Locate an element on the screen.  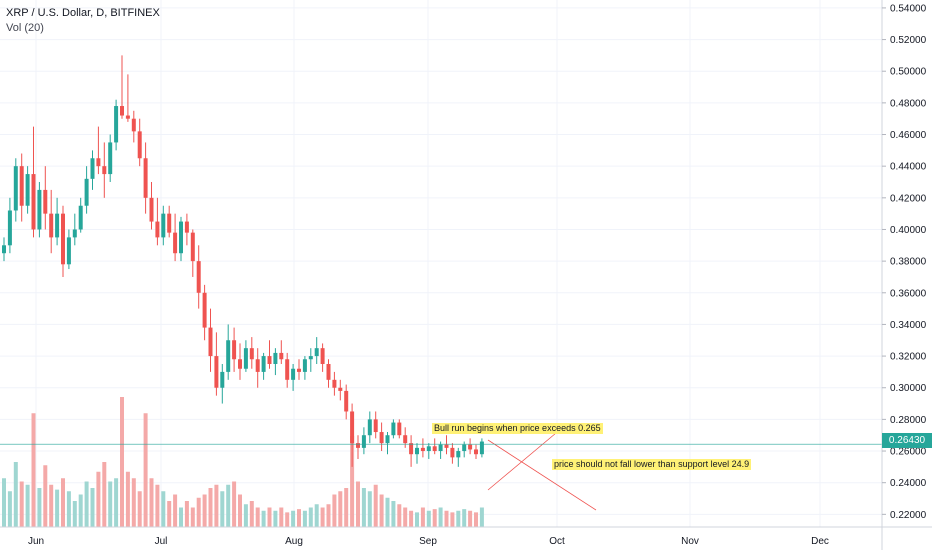
last-price-label: 0.26430 is located at coordinates (907, 440).